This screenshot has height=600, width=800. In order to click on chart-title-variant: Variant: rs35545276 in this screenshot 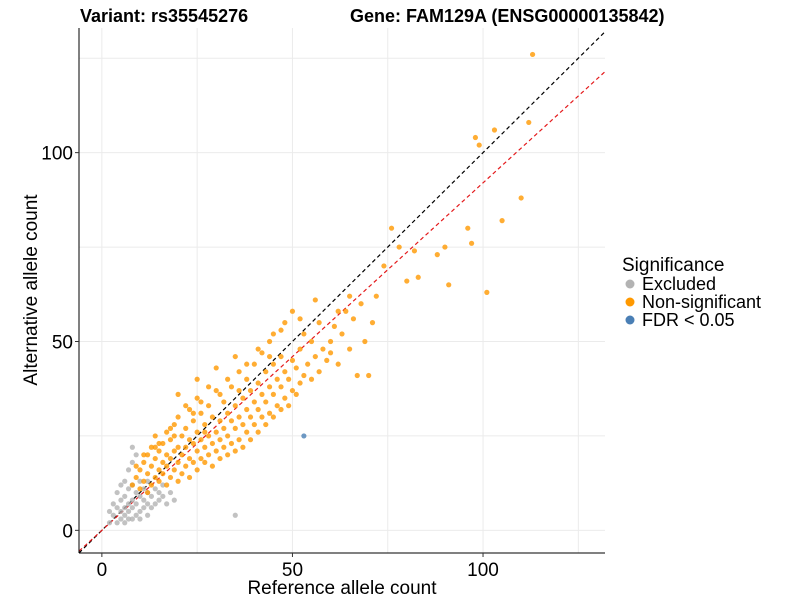, I will do `click(164, 16)`.